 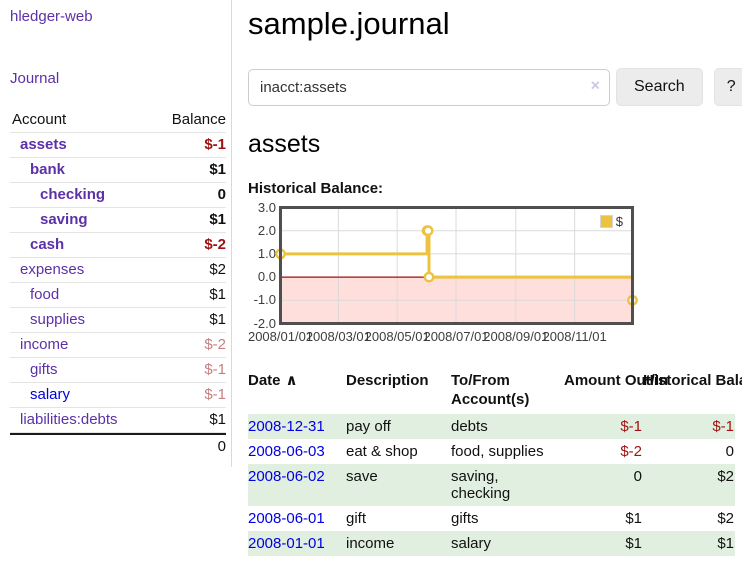 I want to click on account-row: cash $-2, so click(x=118, y=245).